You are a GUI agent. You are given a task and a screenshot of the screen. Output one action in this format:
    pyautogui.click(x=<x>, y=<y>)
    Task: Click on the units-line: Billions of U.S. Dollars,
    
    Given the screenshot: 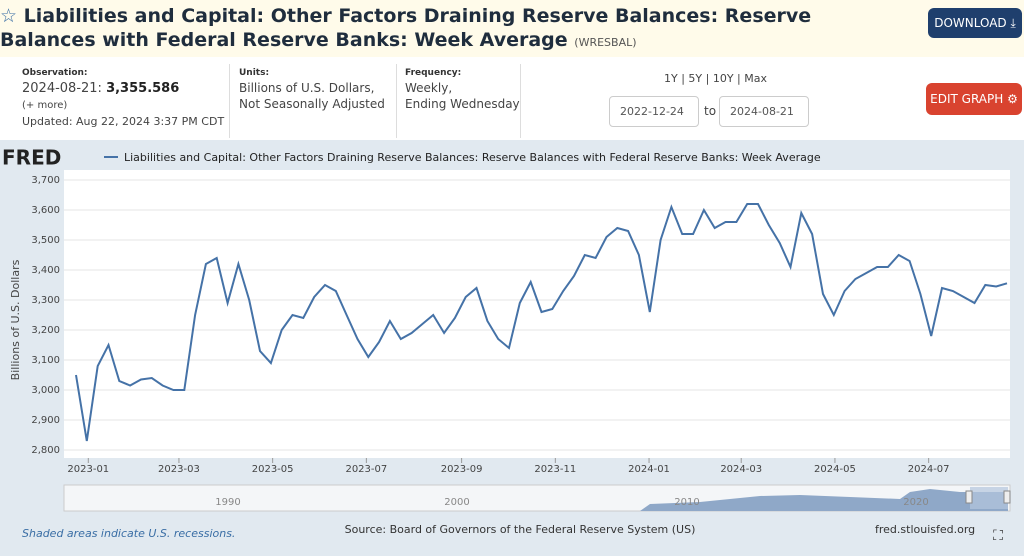 What is the action you would take?
    pyautogui.click(x=307, y=88)
    